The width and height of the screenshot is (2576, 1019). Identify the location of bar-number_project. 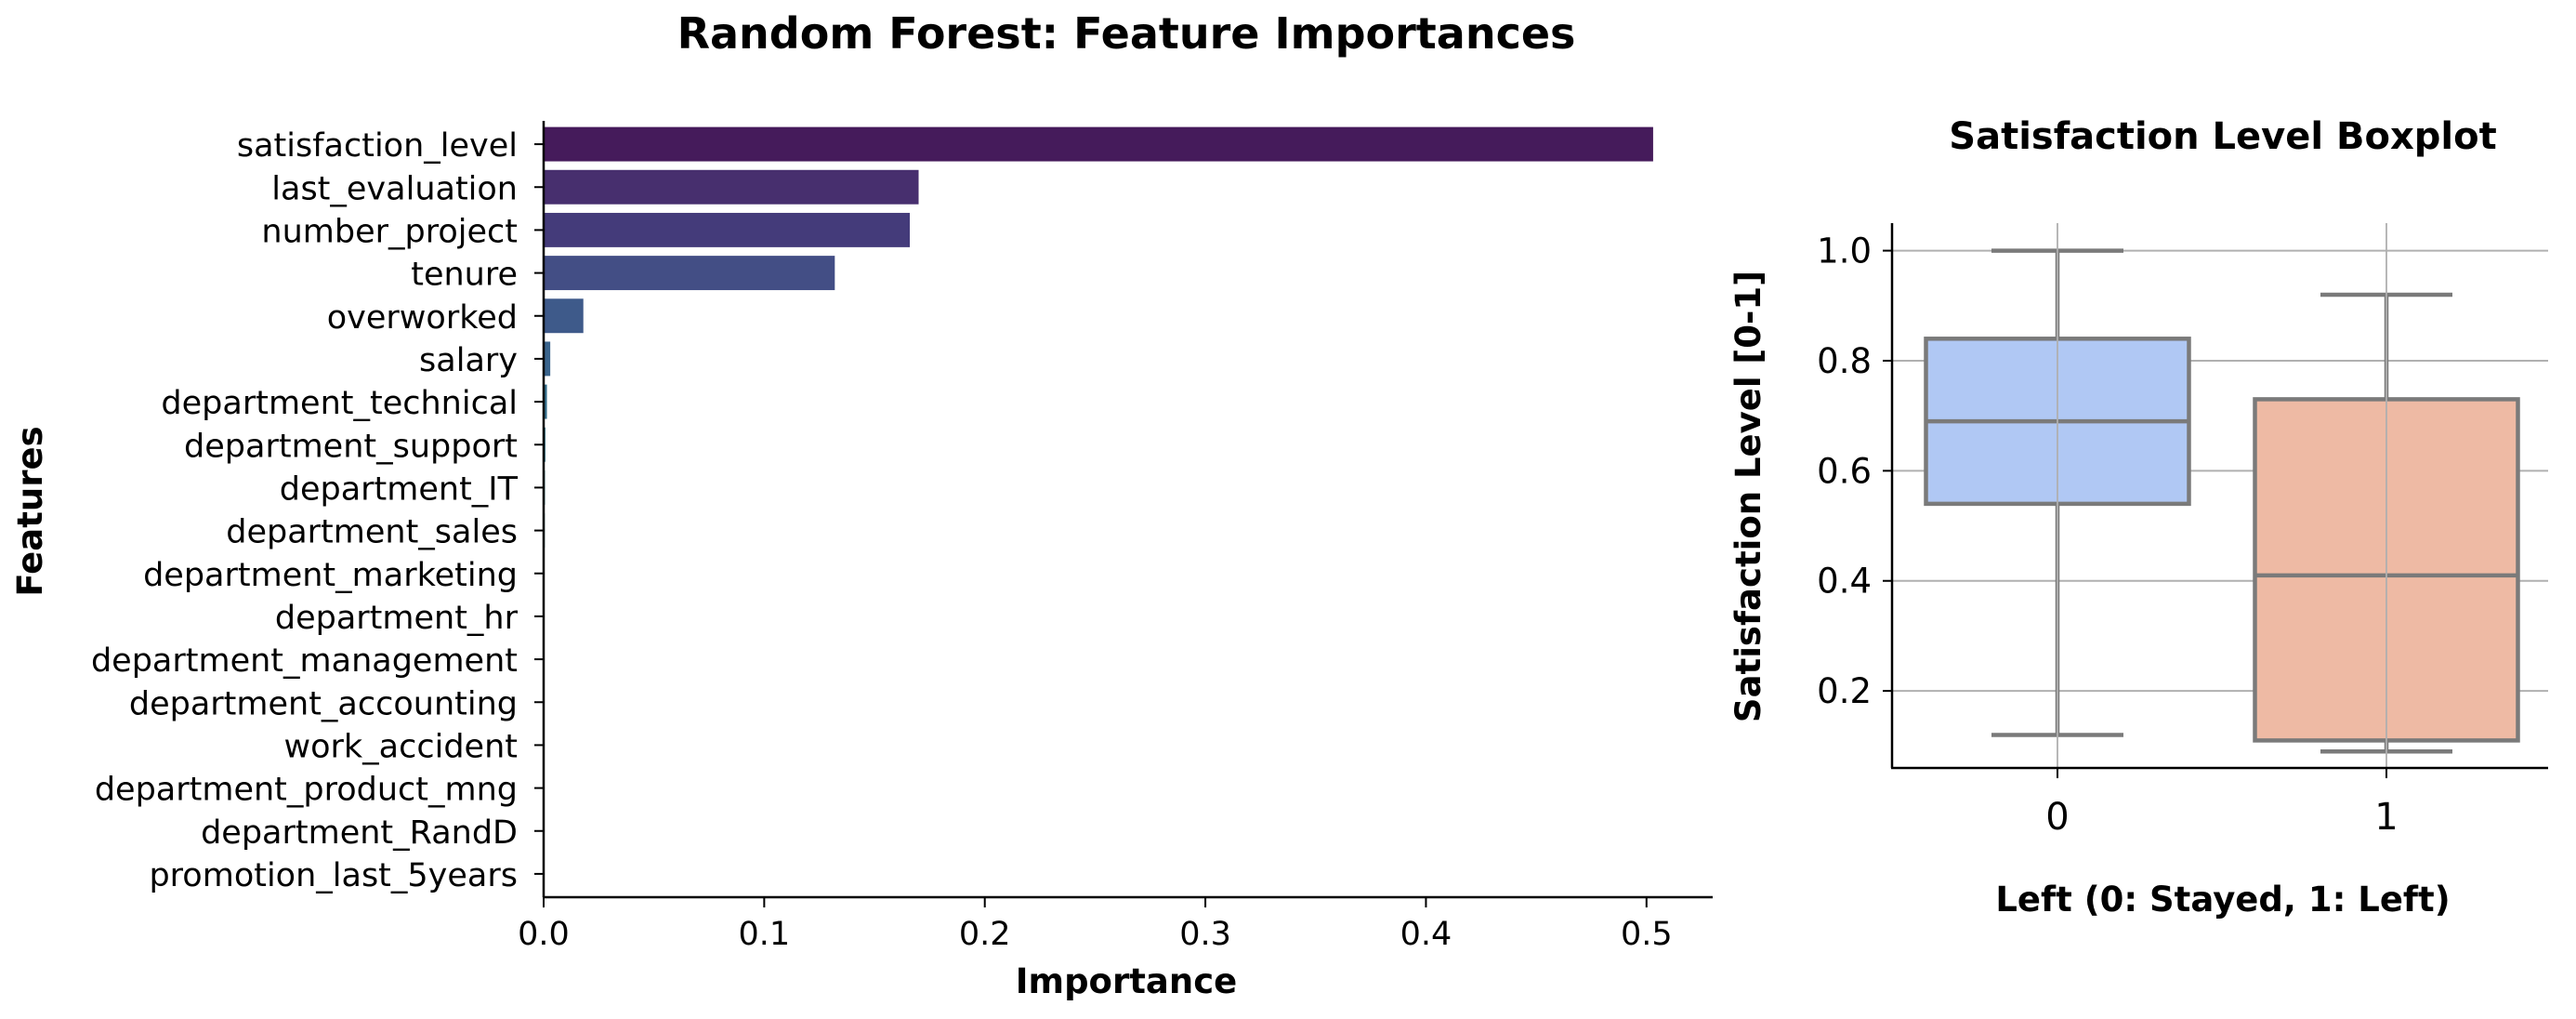
(727, 230).